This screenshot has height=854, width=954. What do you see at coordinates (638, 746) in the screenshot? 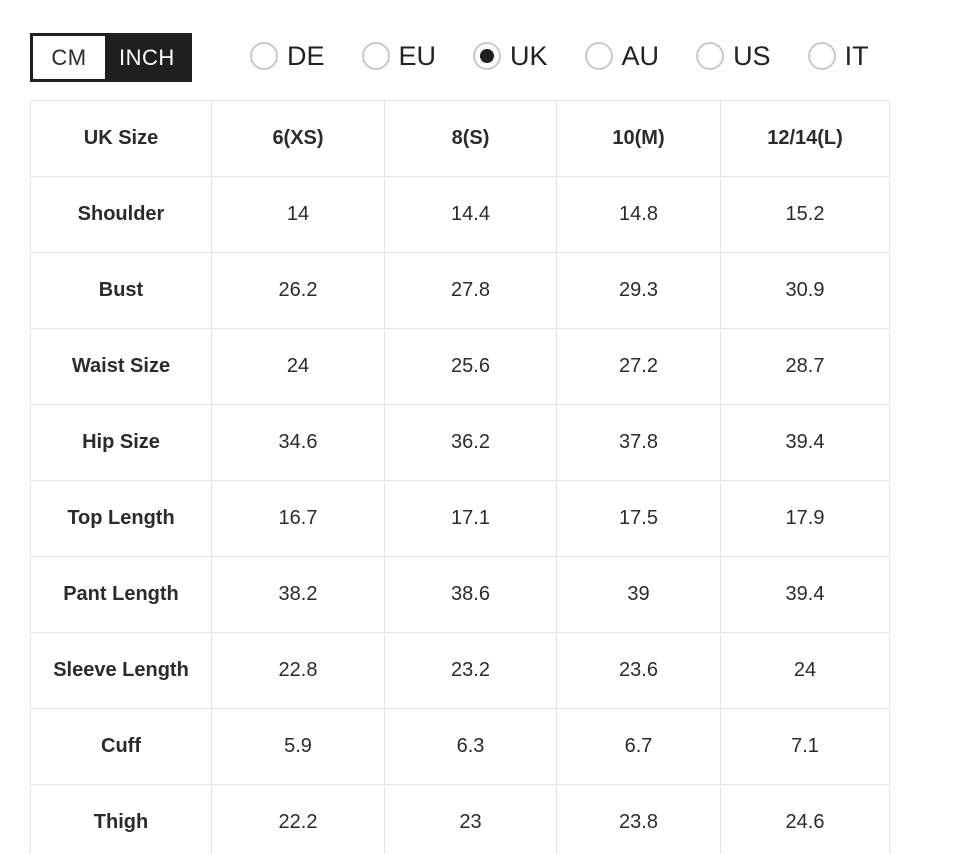
I see `measurement-value: 6.7` at bounding box center [638, 746].